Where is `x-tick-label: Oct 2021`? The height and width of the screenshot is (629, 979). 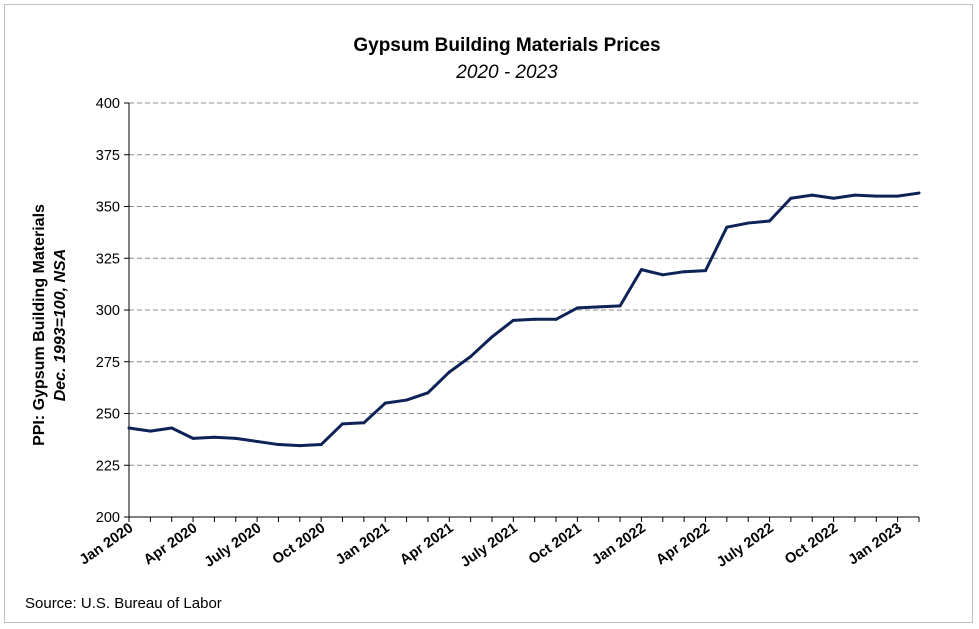 x-tick-label: Oct 2021 is located at coordinates (555, 544).